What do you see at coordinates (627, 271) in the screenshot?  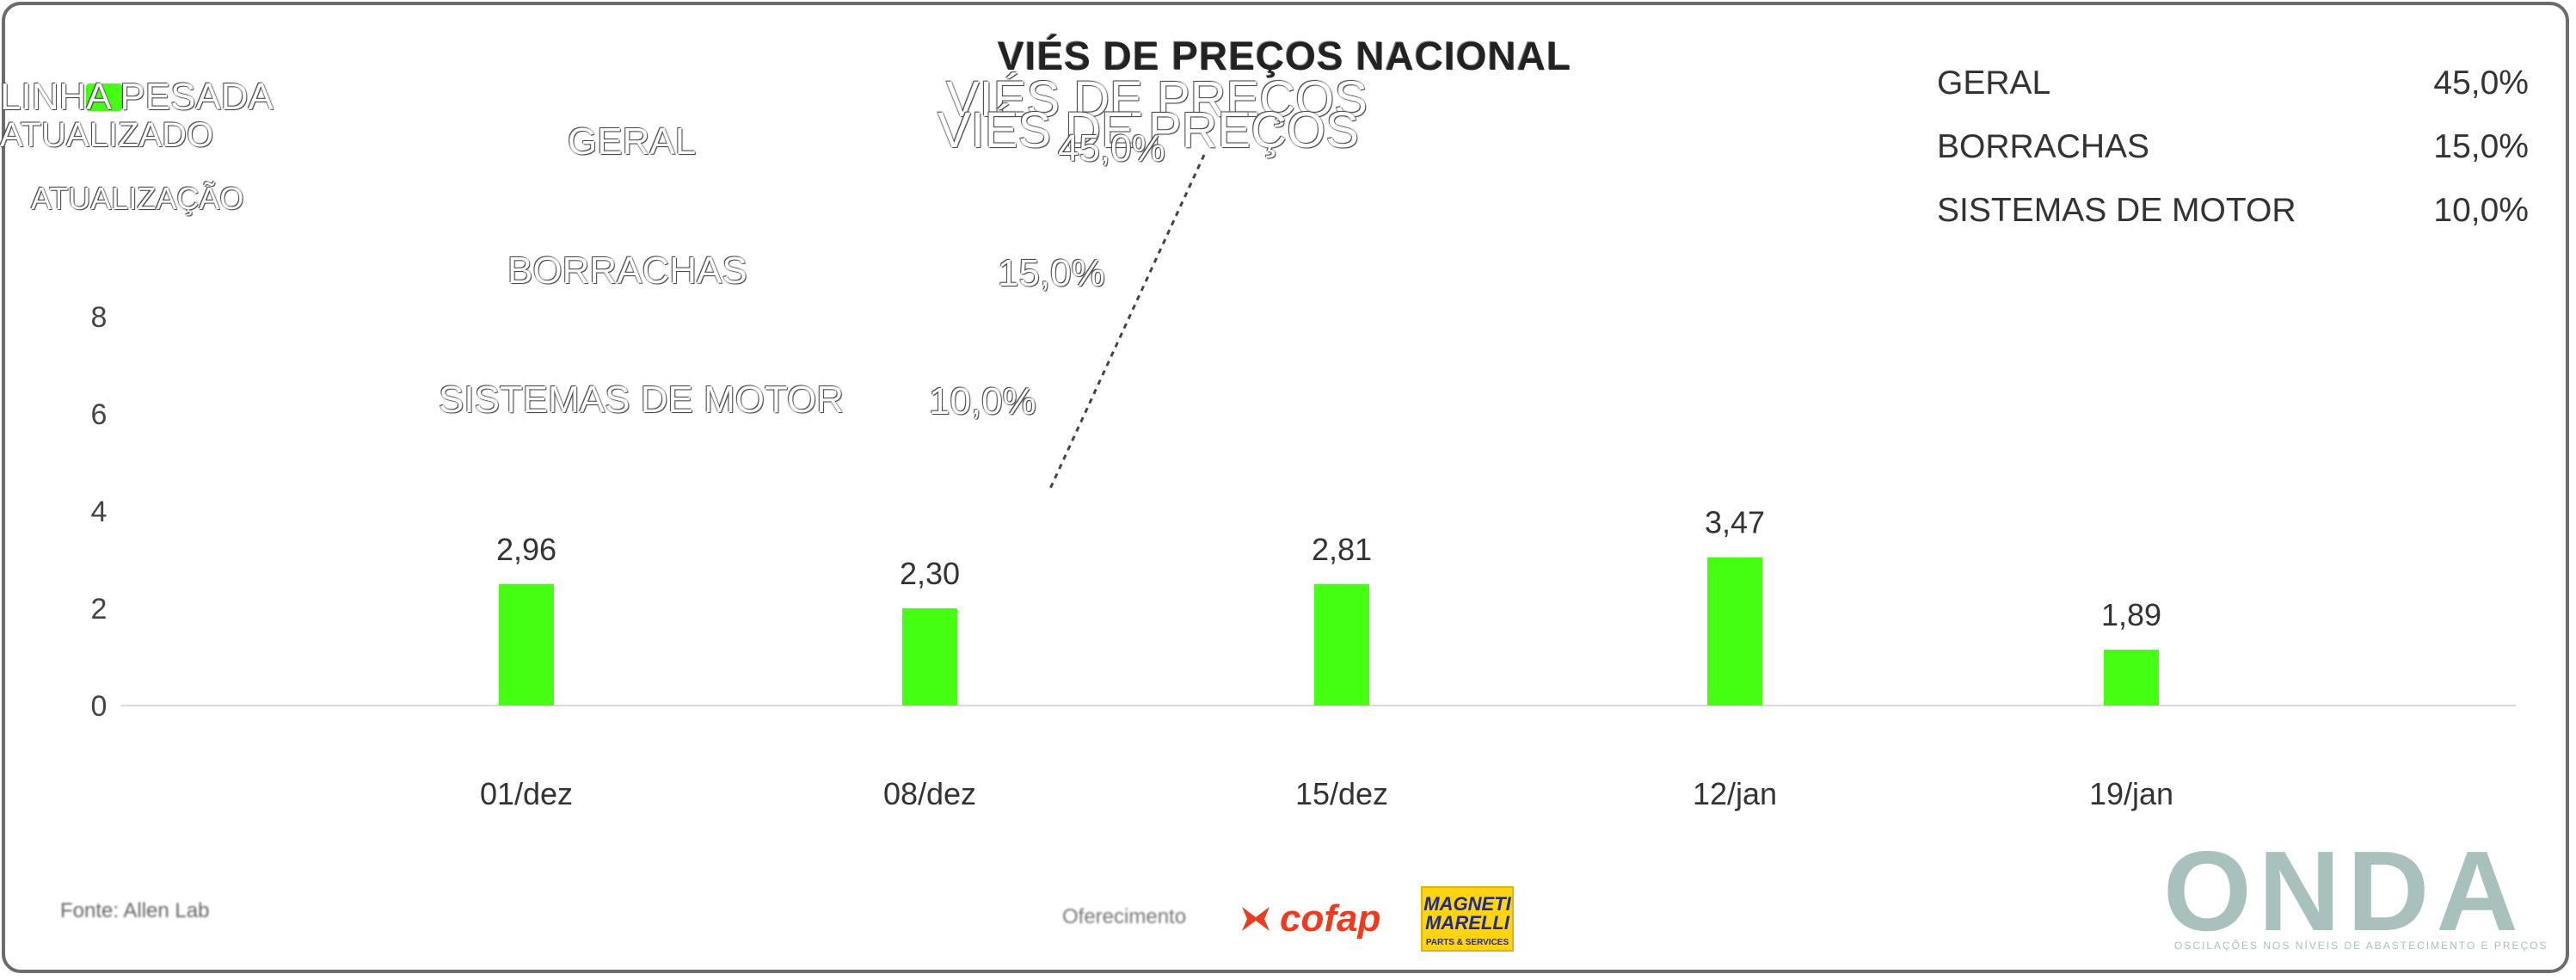 I see `ghost-label-borrachas: BORRACHAS` at bounding box center [627, 271].